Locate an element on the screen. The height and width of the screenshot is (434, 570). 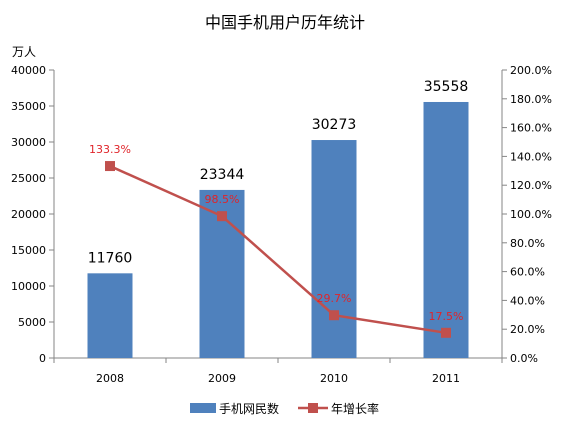
x-axis-tick-label: 2011 is located at coordinates (446, 378).